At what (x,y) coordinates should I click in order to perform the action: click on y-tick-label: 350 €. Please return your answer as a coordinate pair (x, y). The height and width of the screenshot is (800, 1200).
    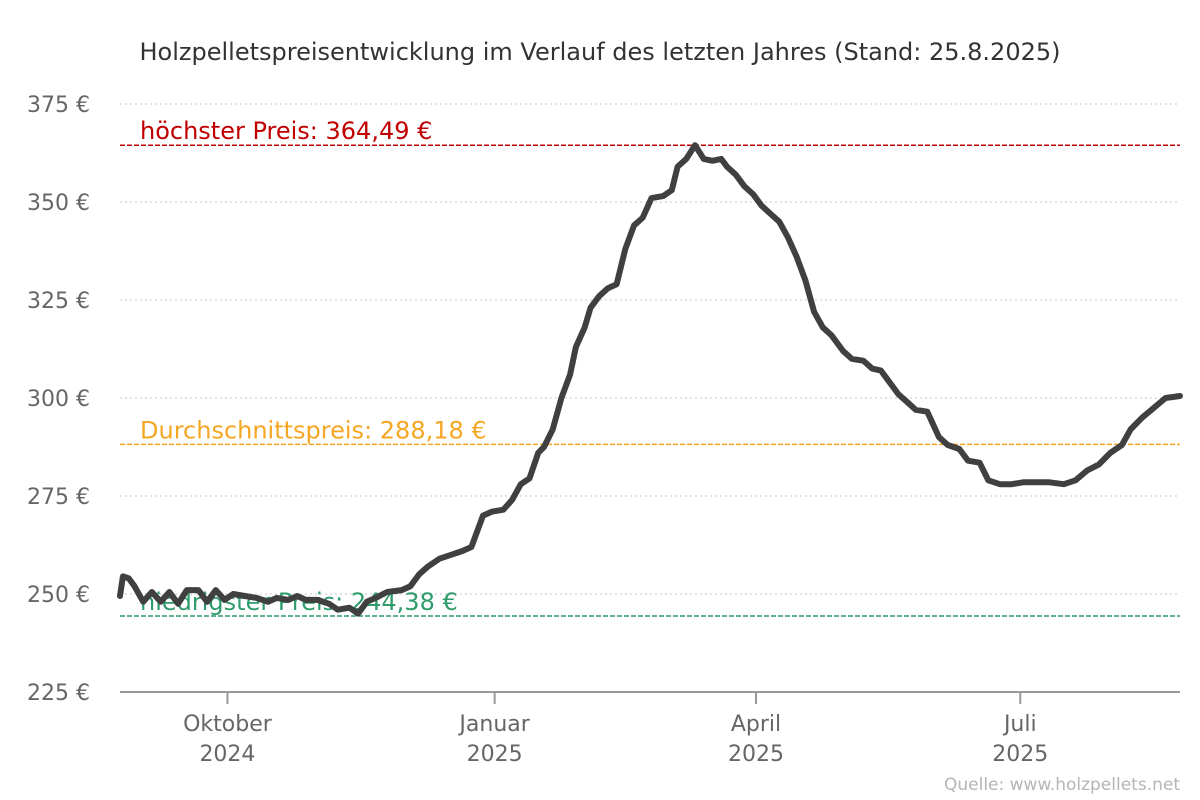
    Looking at the image, I should click on (58, 203).